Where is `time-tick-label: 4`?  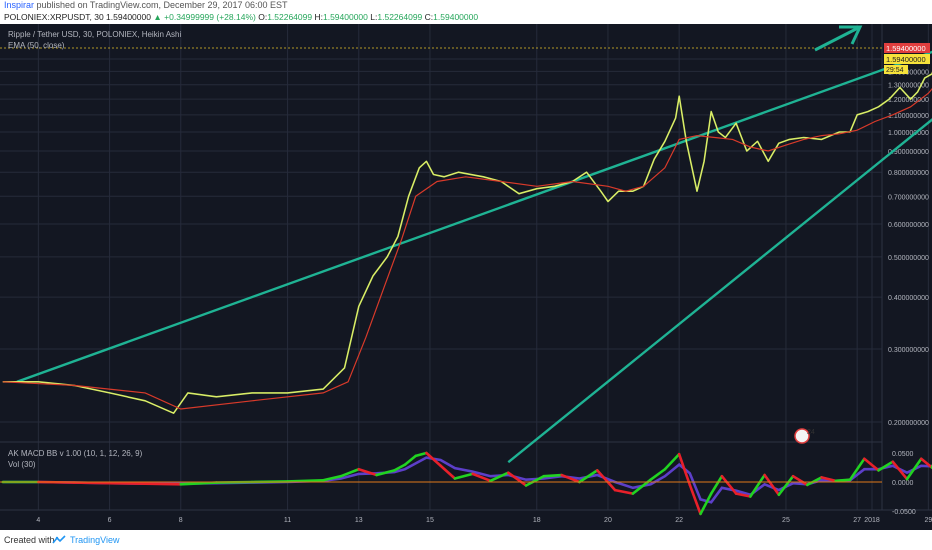 time-tick-label: 4 is located at coordinates (38, 520).